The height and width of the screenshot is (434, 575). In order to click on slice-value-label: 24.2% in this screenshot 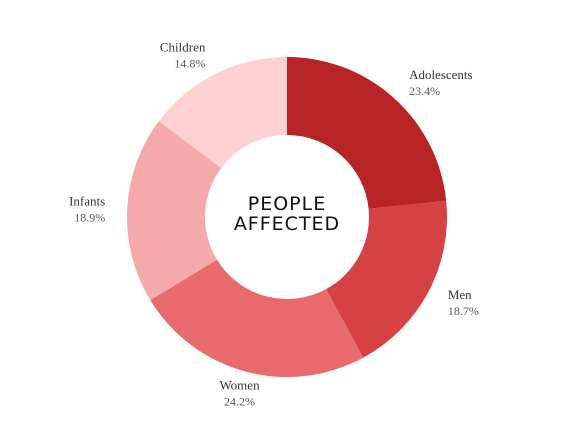, I will do `click(239, 402)`.